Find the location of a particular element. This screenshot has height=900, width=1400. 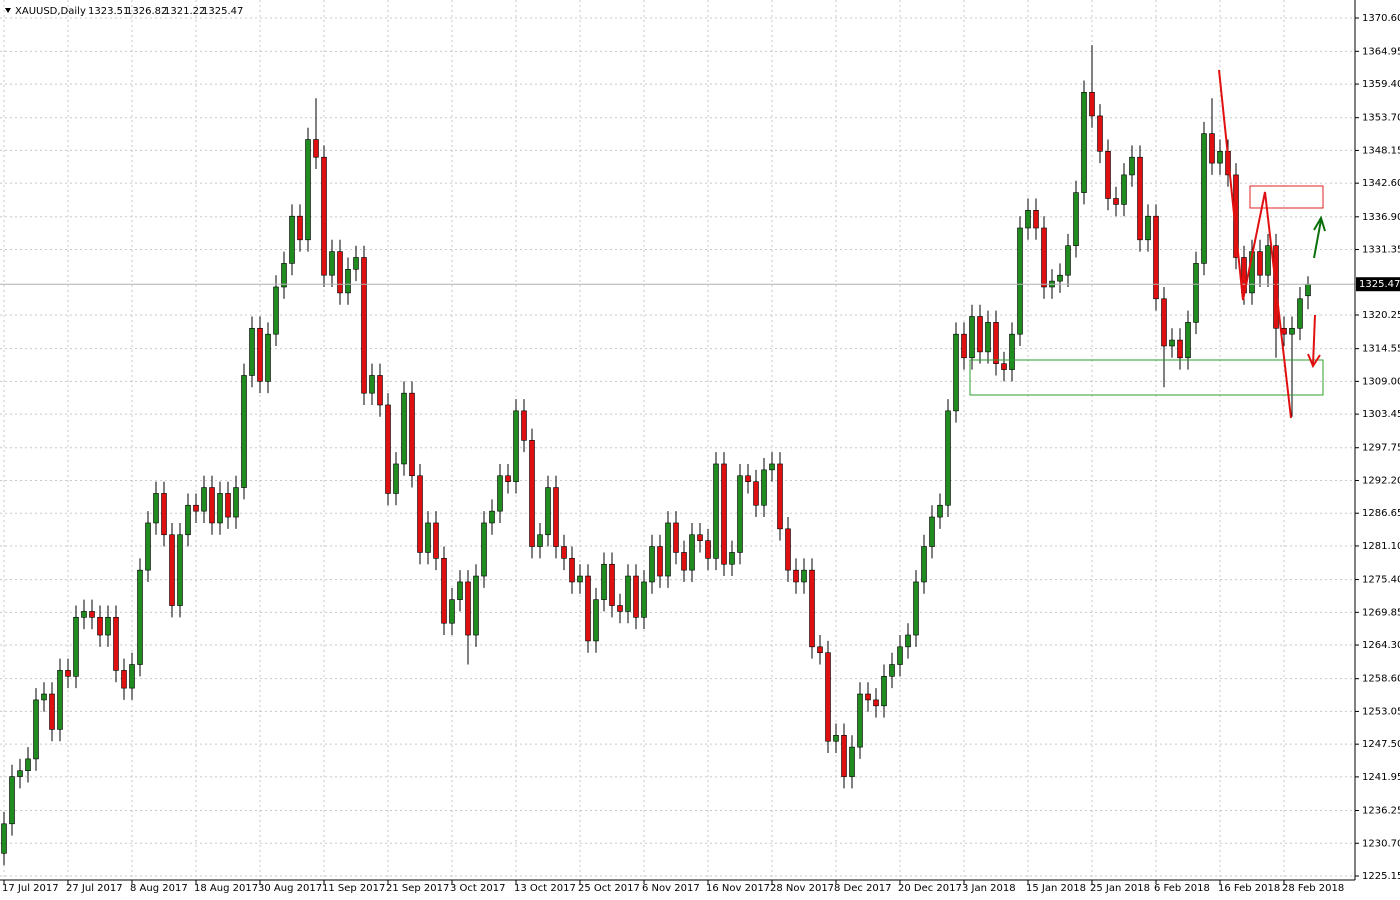

y-tick-label: 1247.50 is located at coordinates (1381, 744).